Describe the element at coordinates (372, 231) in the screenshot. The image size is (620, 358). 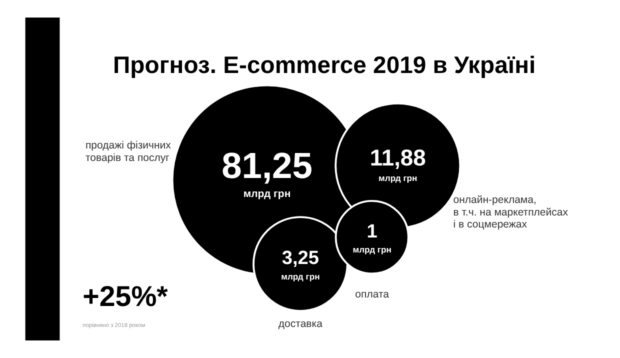
I see `data-label: 1` at that location.